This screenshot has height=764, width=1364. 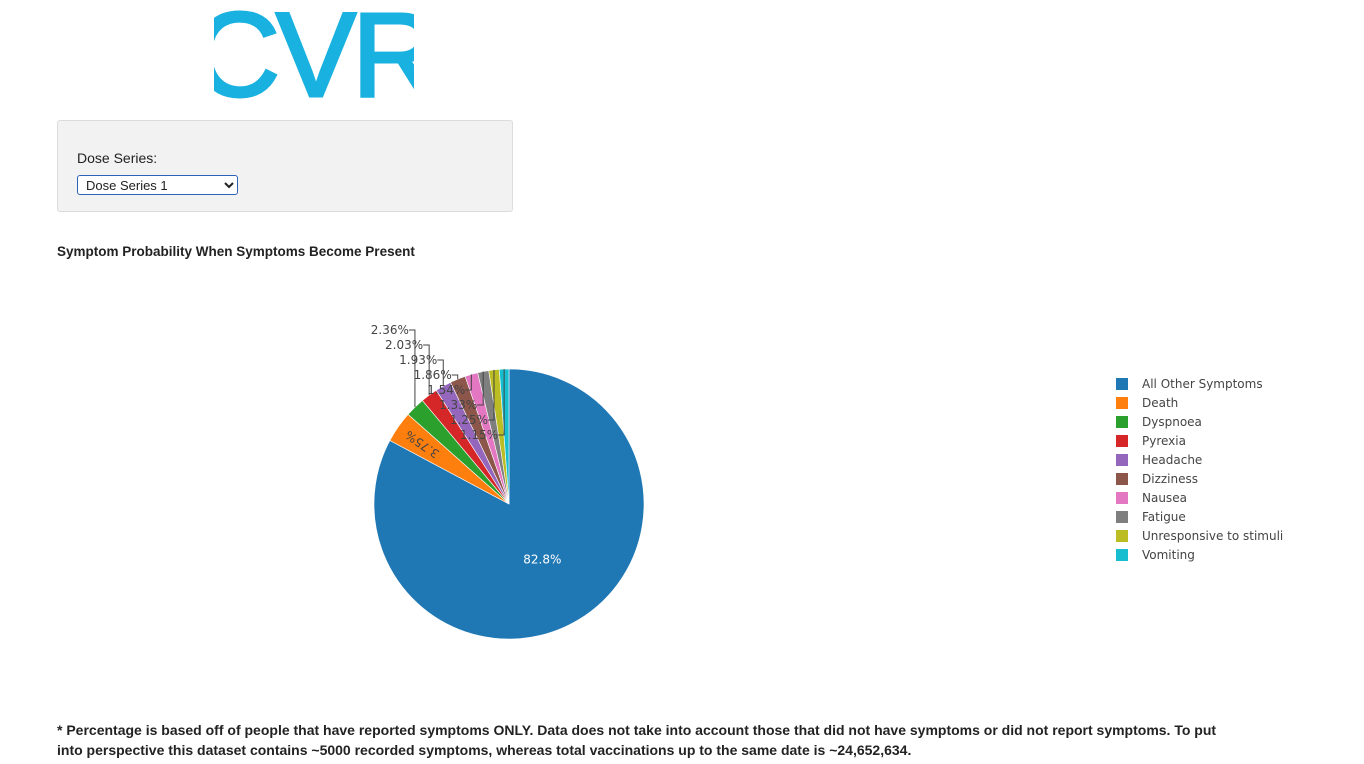 I want to click on legend-item-vomiting: Vomiting, so click(x=1199, y=554).